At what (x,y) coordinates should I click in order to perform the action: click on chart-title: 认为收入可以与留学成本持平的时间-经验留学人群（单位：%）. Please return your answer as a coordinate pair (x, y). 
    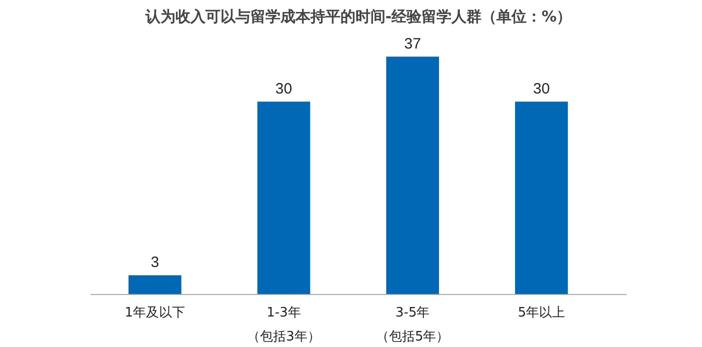
    Looking at the image, I should click on (358, 17).